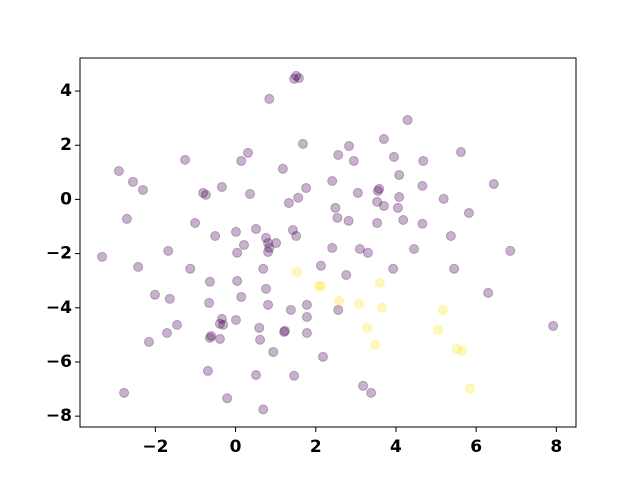 The image size is (640, 484). What do you see at coordinates (556, 447) in the screenshot?
I see `x-tick-label: 8` at bounding box center [556, 447].